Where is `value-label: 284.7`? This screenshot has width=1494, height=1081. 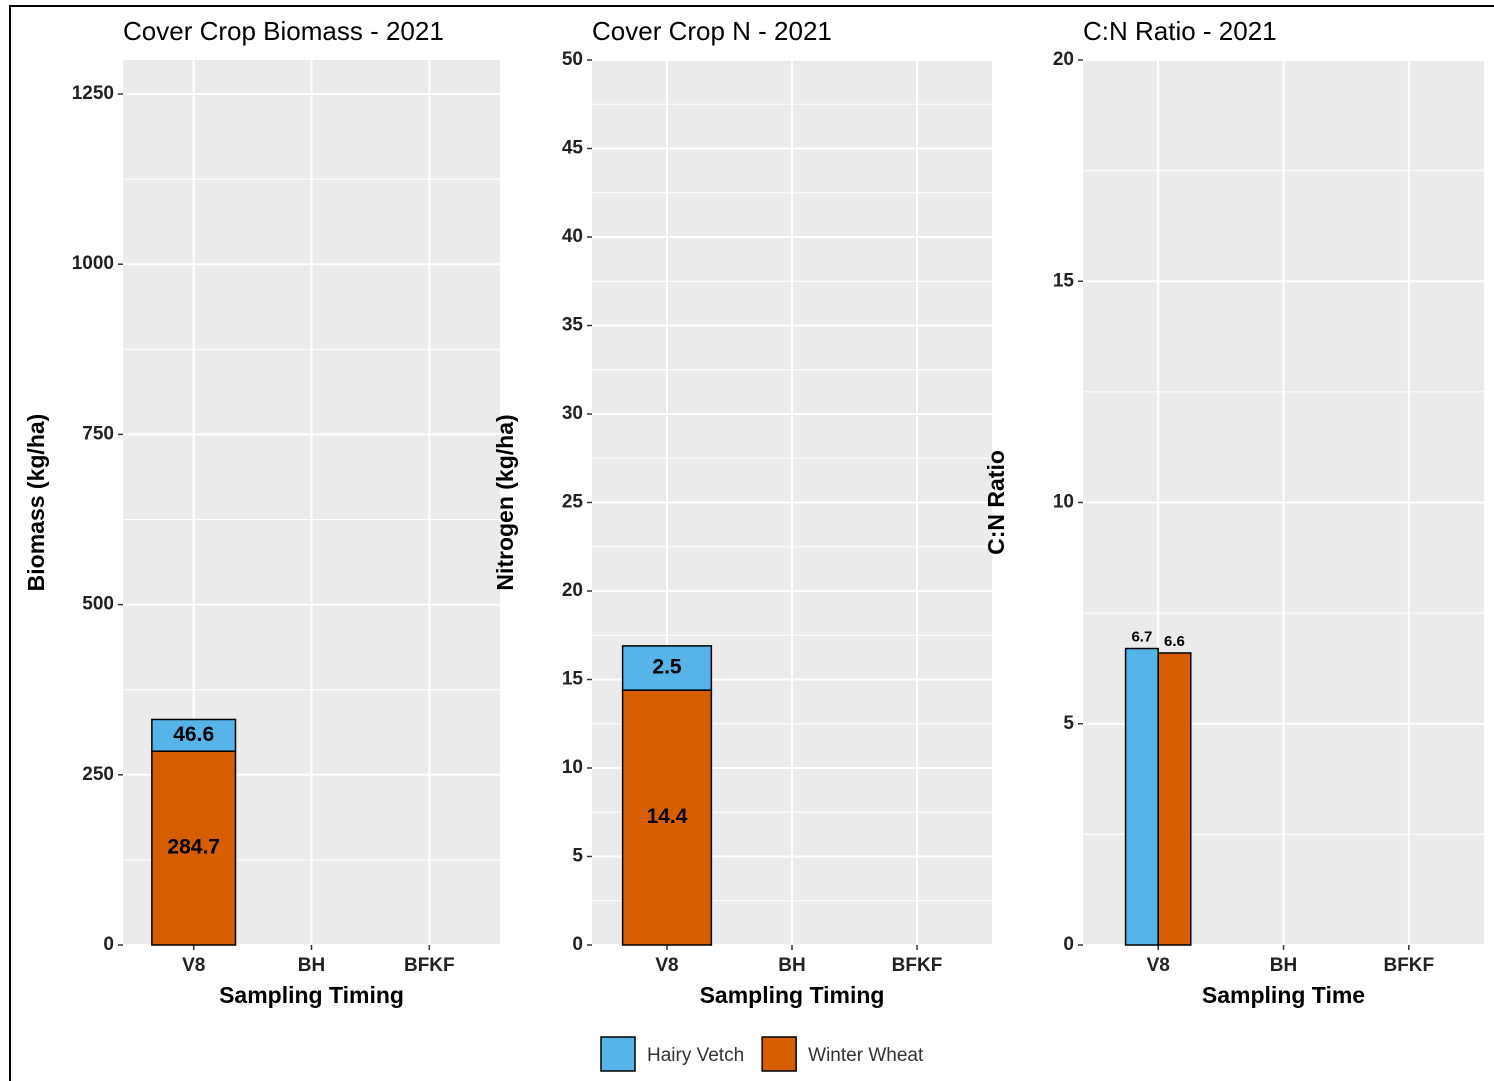 value-label: 284.7 is located at coordinates (193, 847).